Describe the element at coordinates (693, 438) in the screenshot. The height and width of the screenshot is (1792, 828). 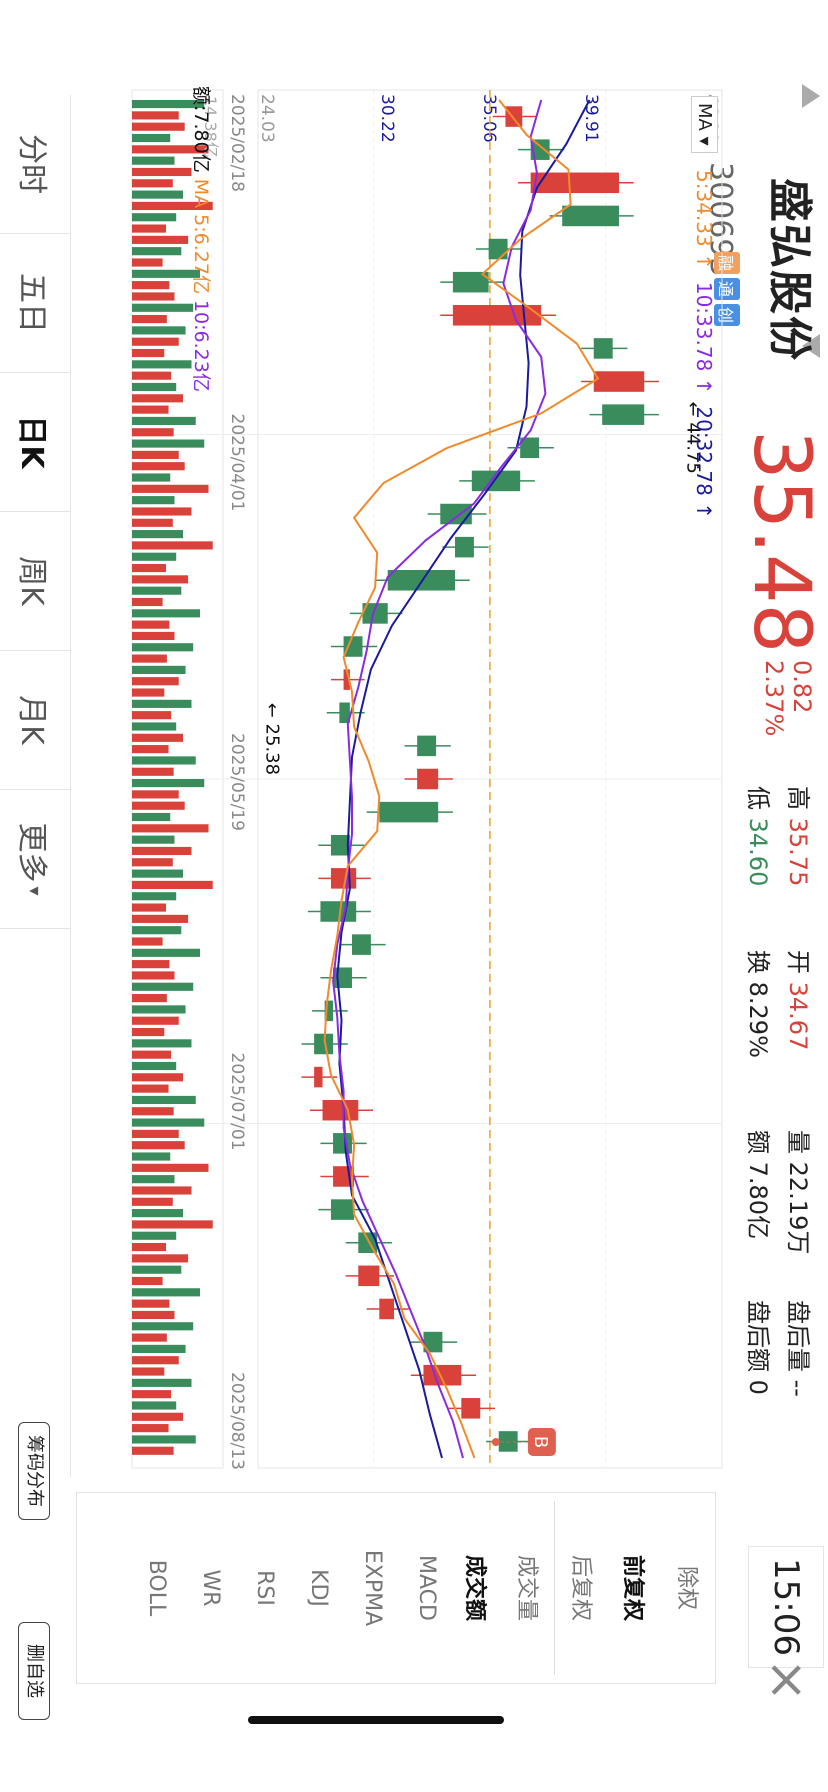
I see `high-annotation: ← 44.75` at that location.